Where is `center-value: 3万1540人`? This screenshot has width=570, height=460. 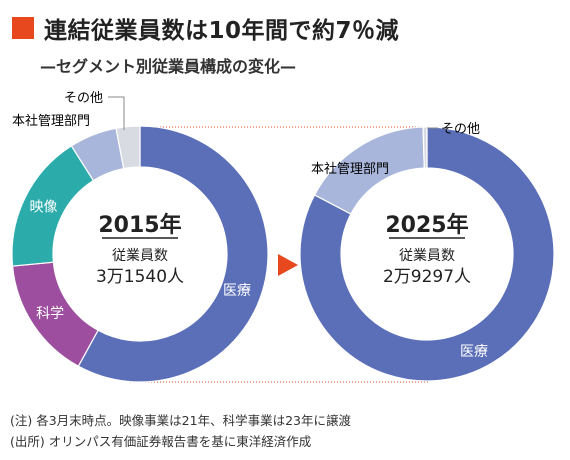
center-value: 3万1540人 is located at coordinates (140, 277).